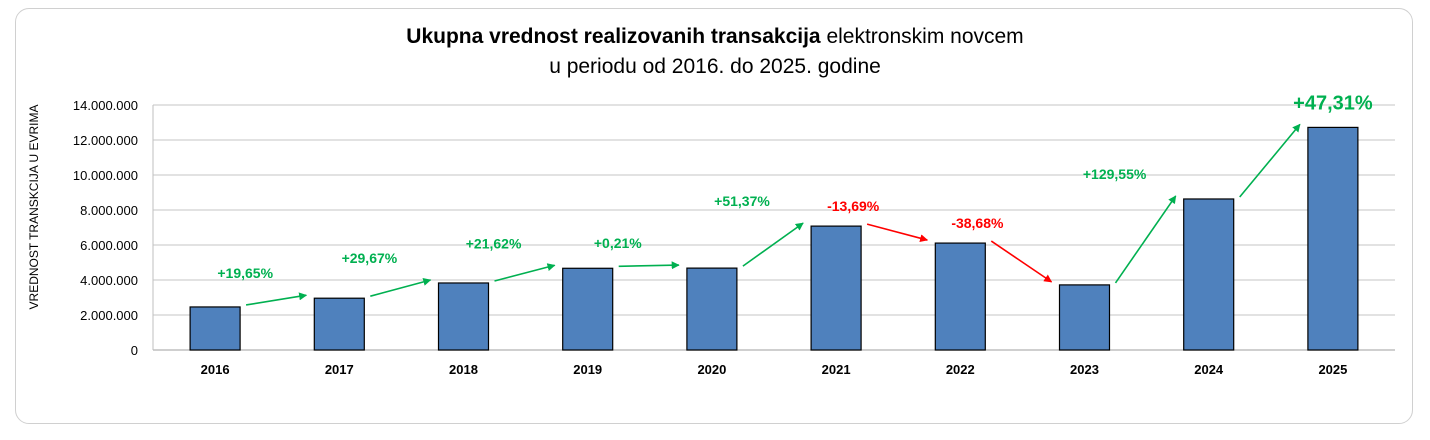 Image resolution: width=1430 pixels, height=440 pixels. Describe the element at coordinates (34, 207) in the screenshot. I see `y-axis-label: VREDNOST TRANSKCIJA U EVRIMA` at that location.